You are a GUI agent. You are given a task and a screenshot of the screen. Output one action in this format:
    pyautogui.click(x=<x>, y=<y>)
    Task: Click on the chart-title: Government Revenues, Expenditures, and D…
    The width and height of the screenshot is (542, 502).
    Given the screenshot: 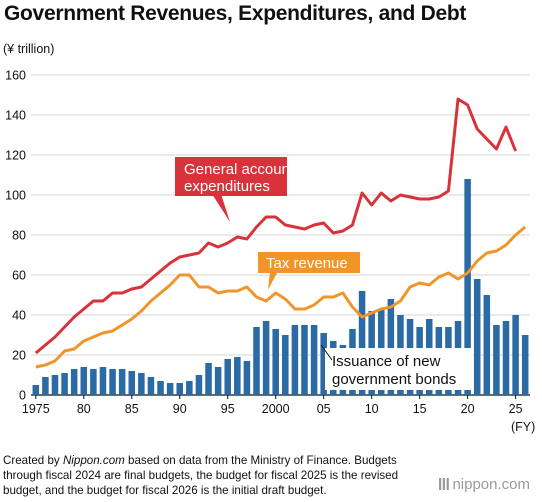 What is the action you would take?
    pyautogui.click(x=235, y=13)
    